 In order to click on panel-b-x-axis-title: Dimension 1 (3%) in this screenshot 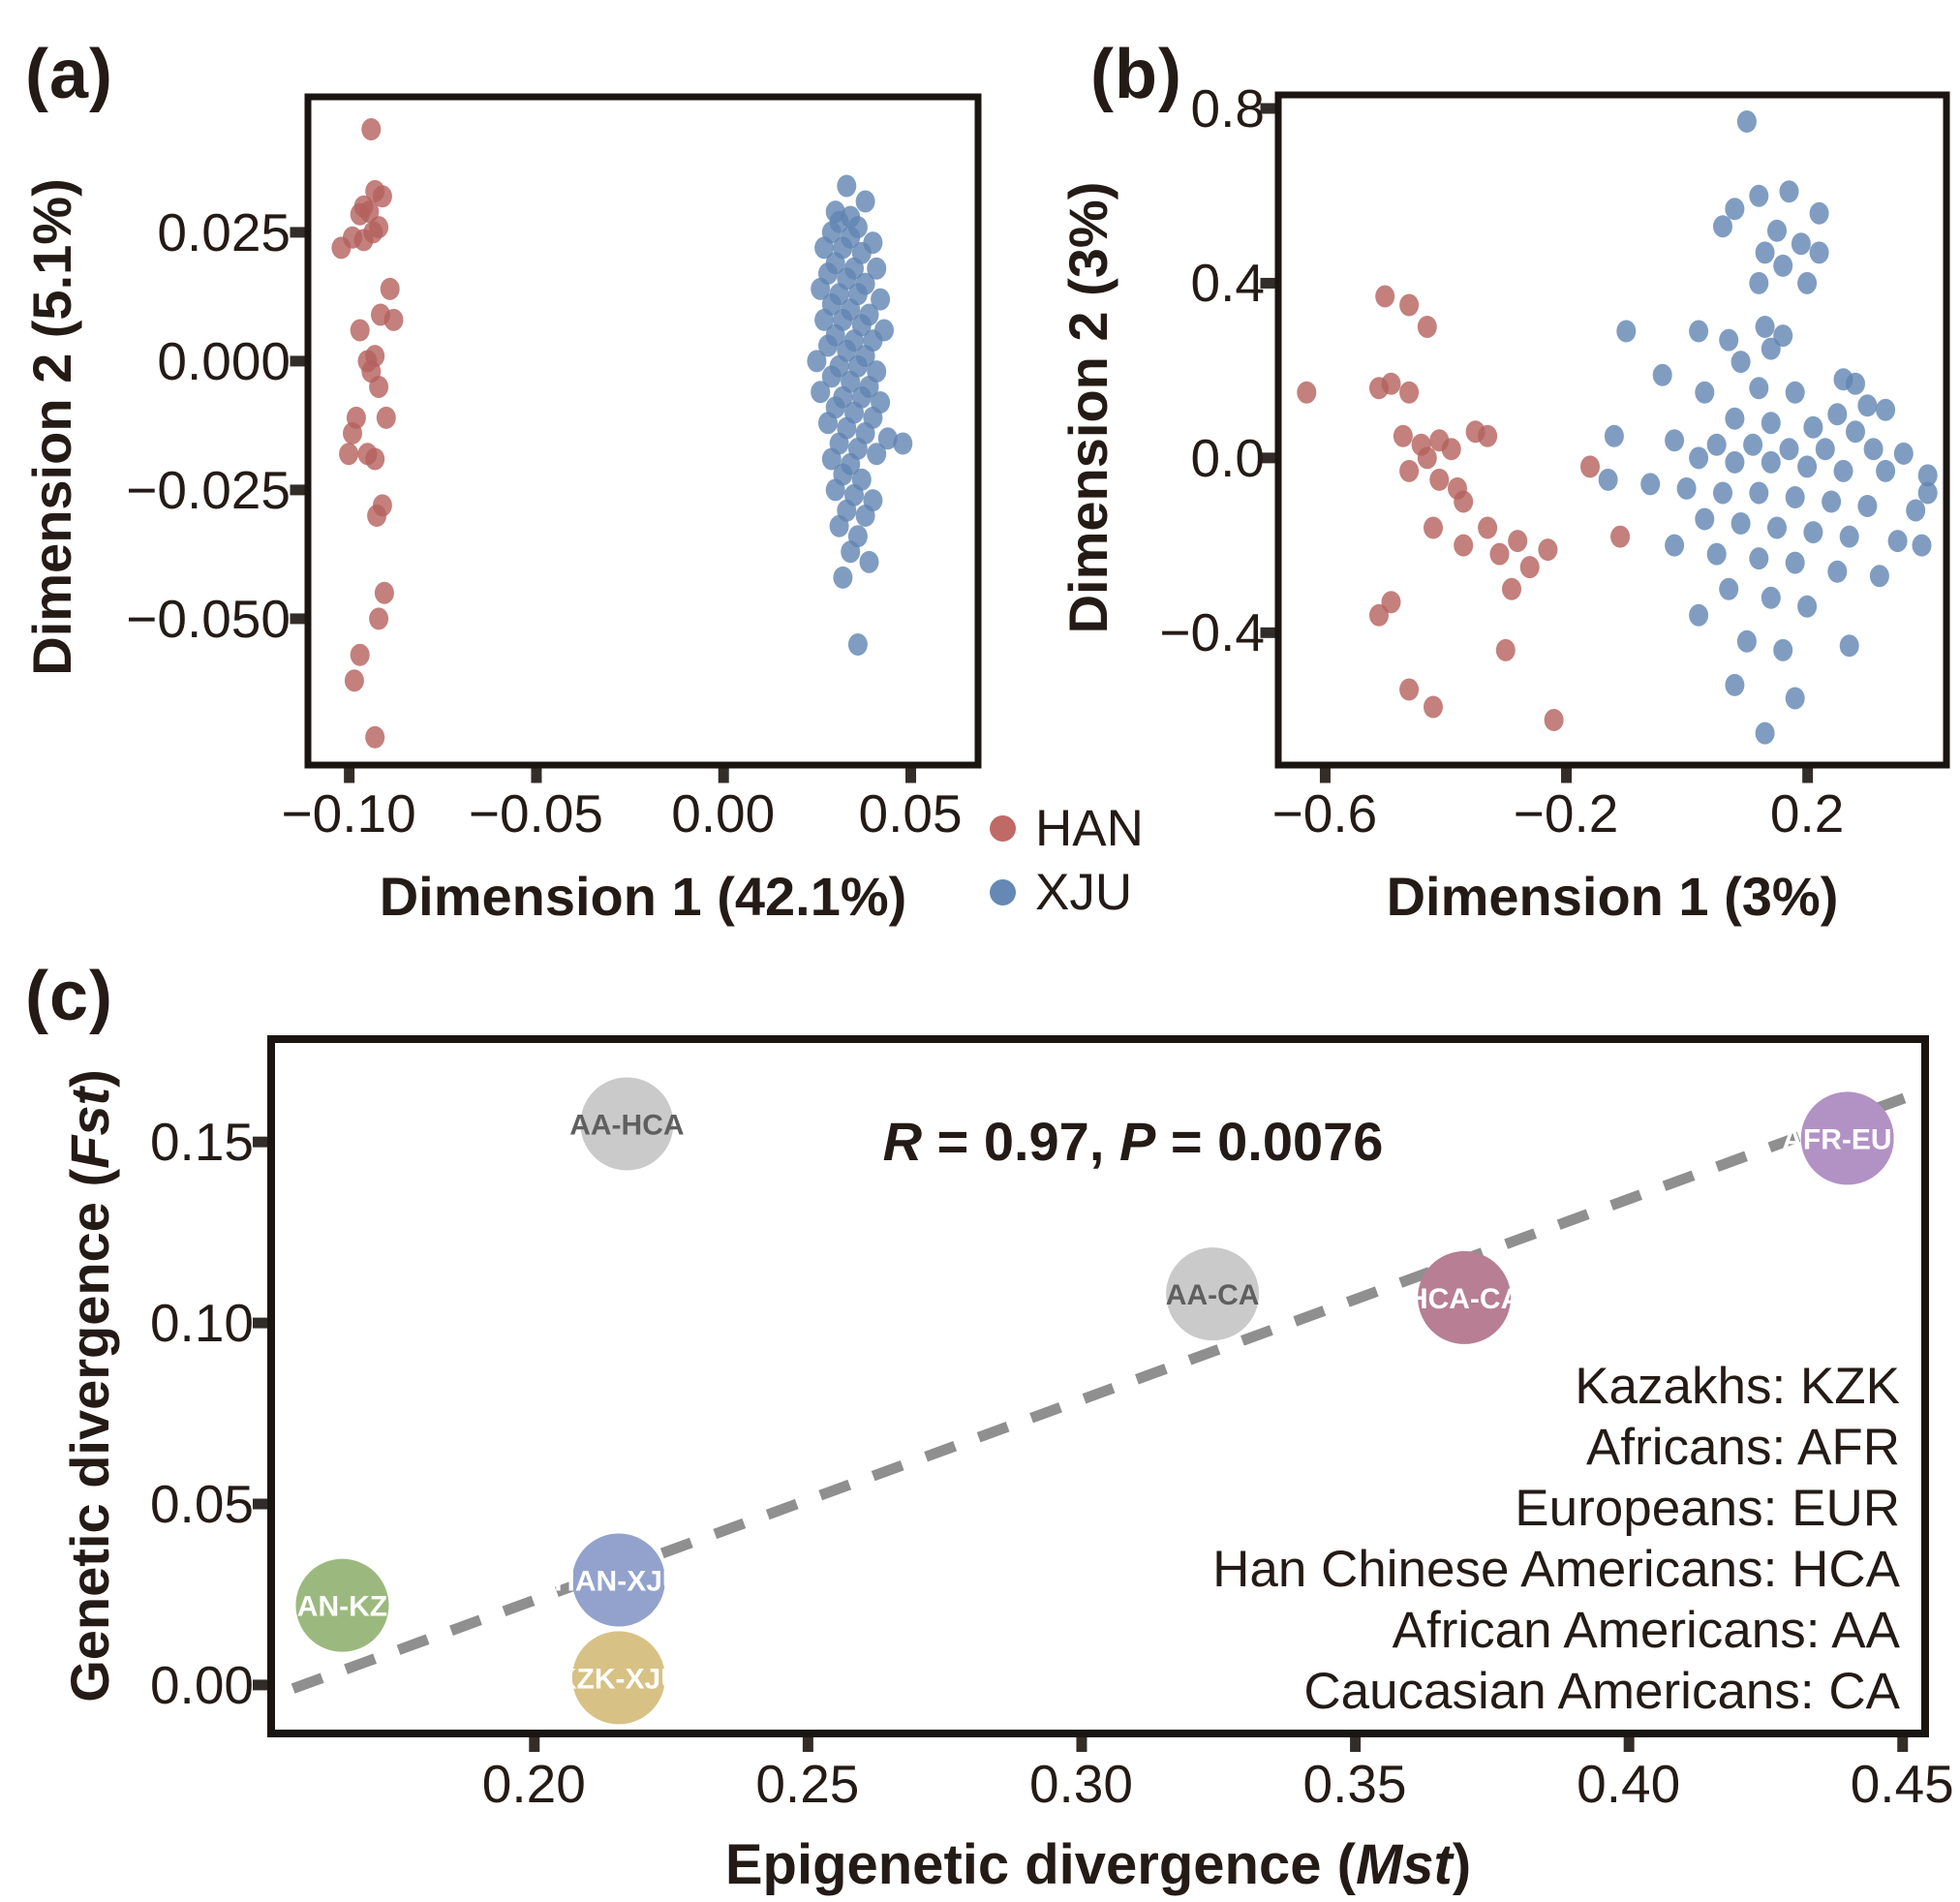, I will do `click(1612, 896)`.